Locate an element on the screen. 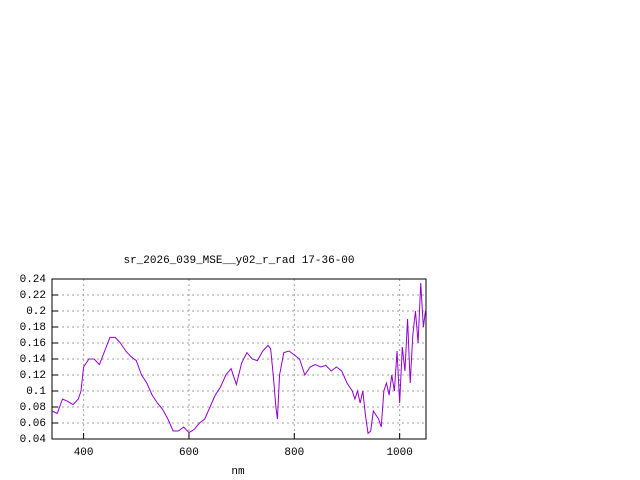  x-axis-label: nm is located at coordinates (238, 472).